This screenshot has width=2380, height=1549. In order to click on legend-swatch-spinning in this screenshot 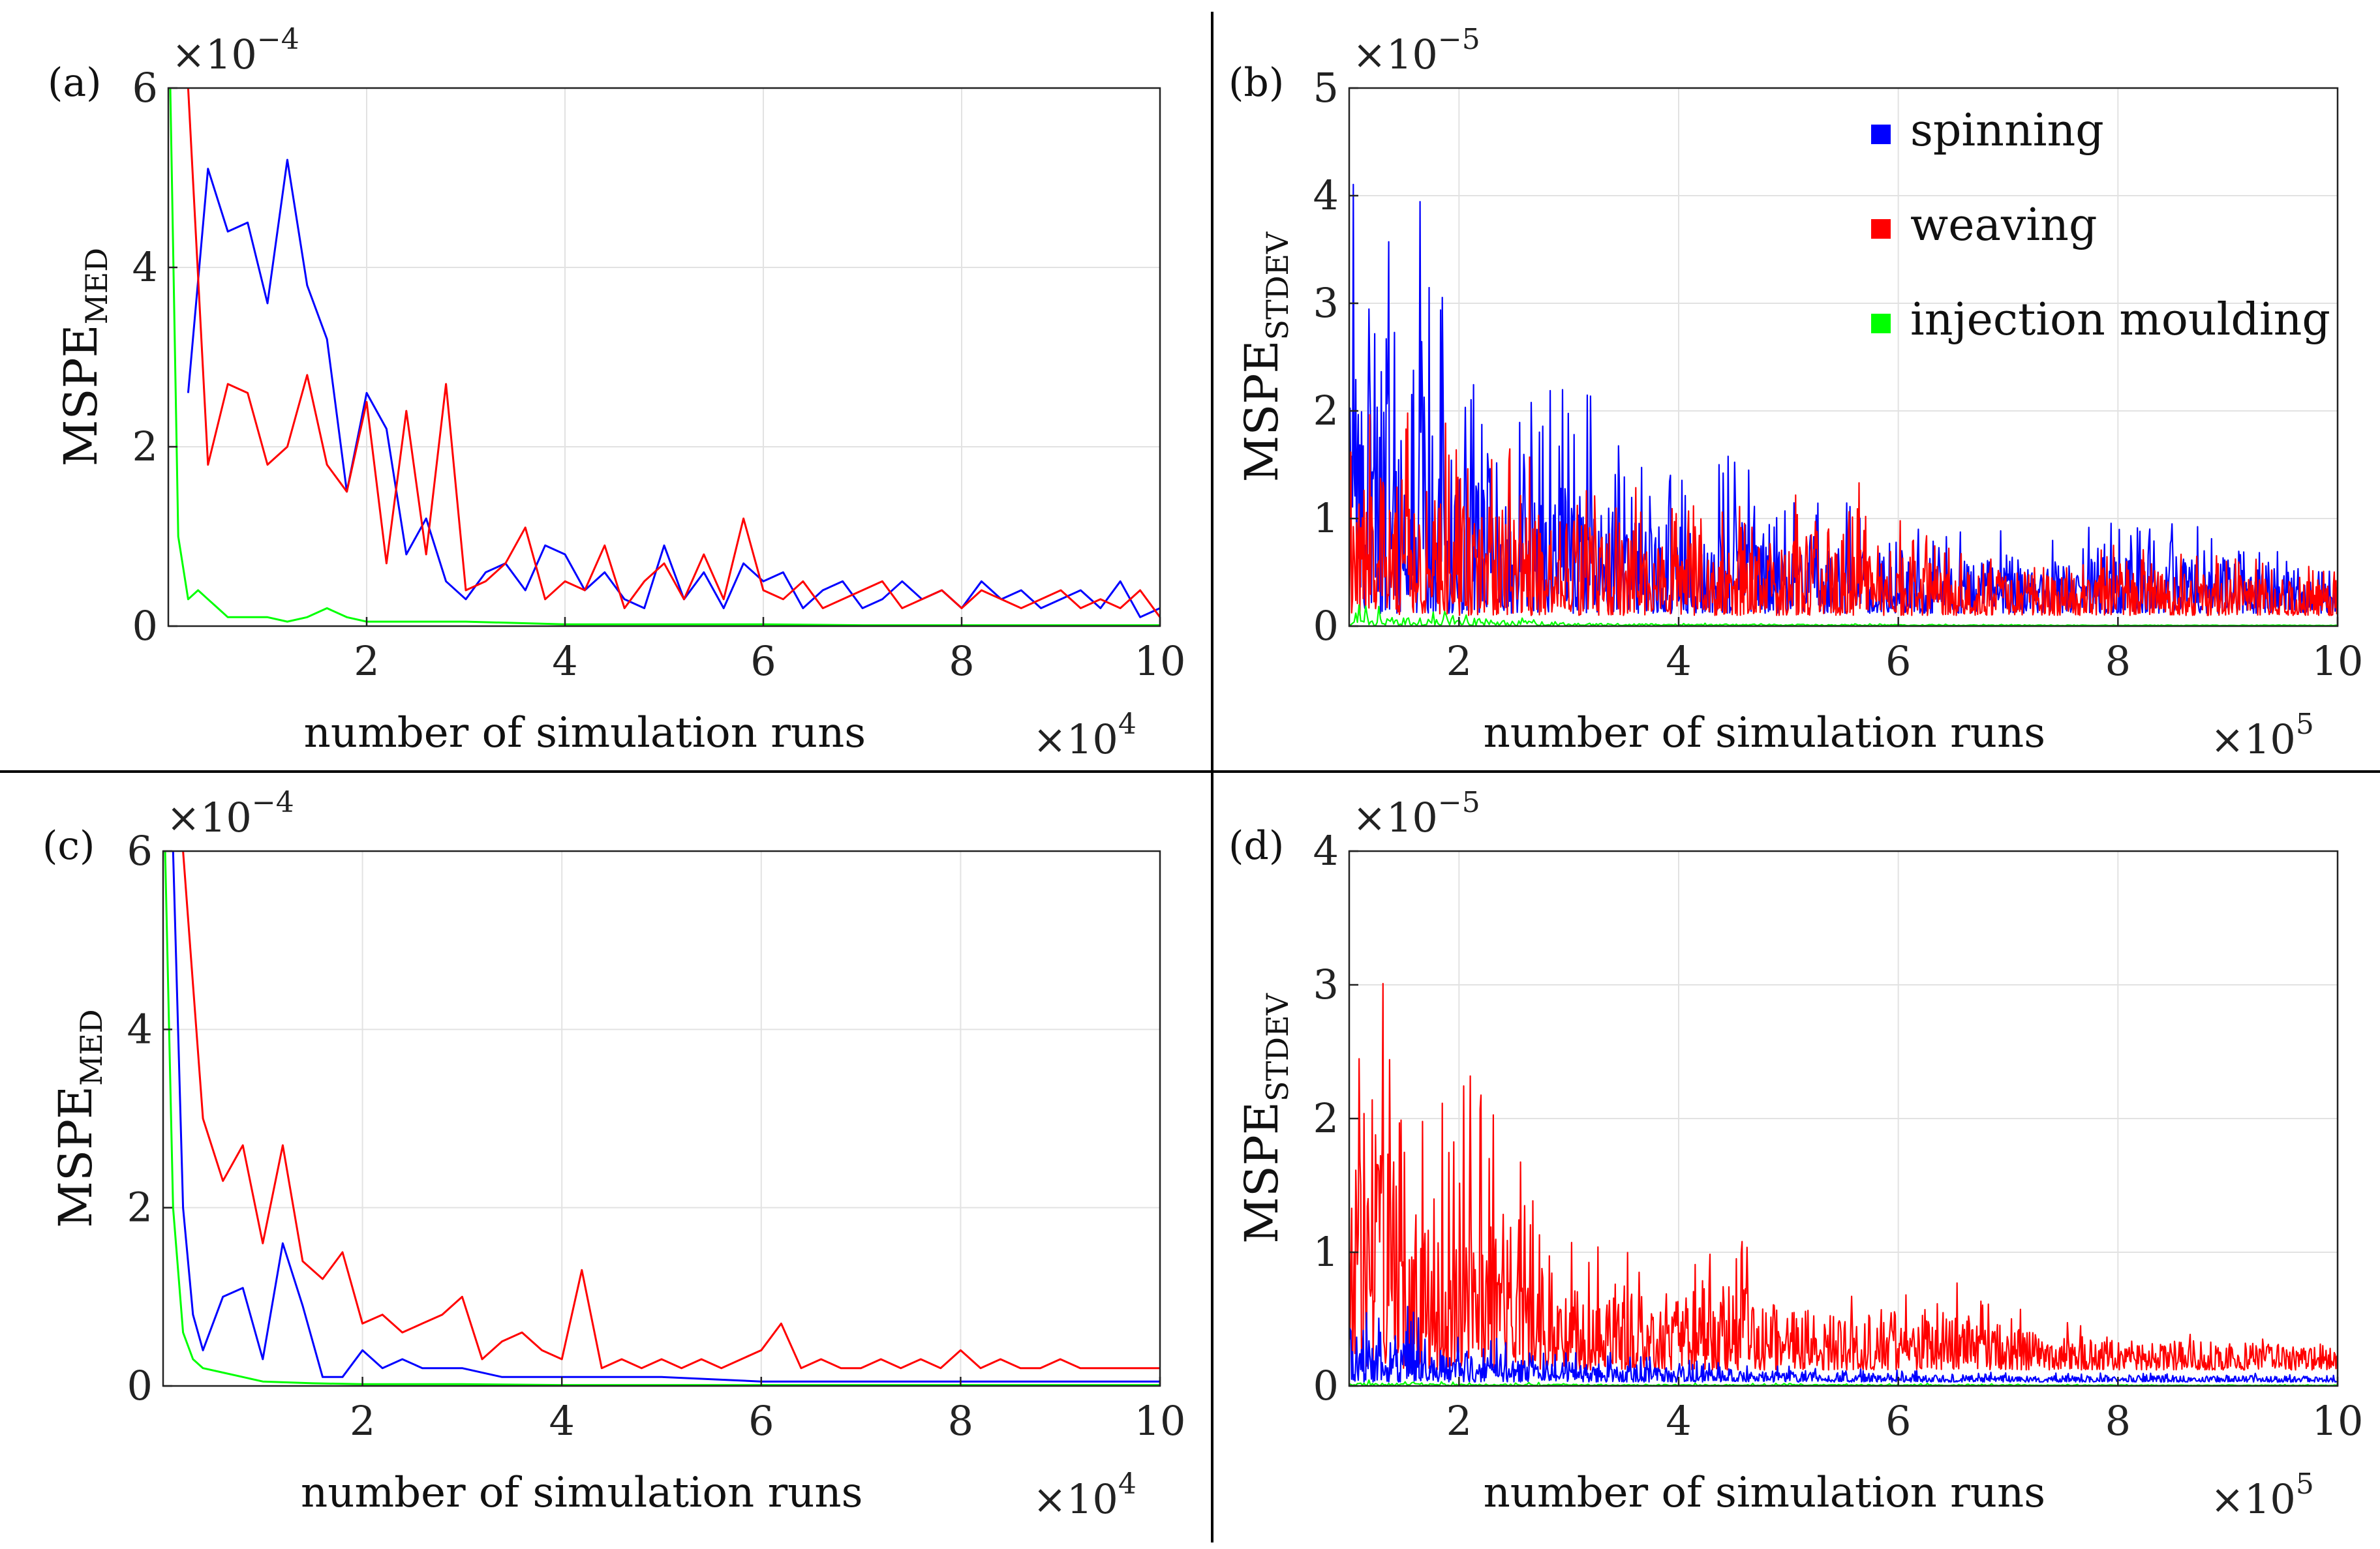, I will do `click(1881, 134)`.